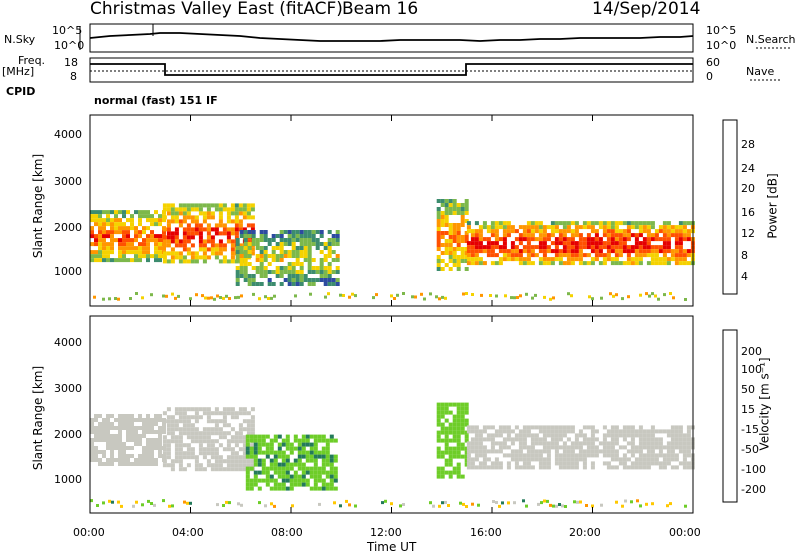  What do you see at coordinates (486, 532) in the screenshot?
I see `x-tick-1600: 16:00` at bounding box center [486, 532].